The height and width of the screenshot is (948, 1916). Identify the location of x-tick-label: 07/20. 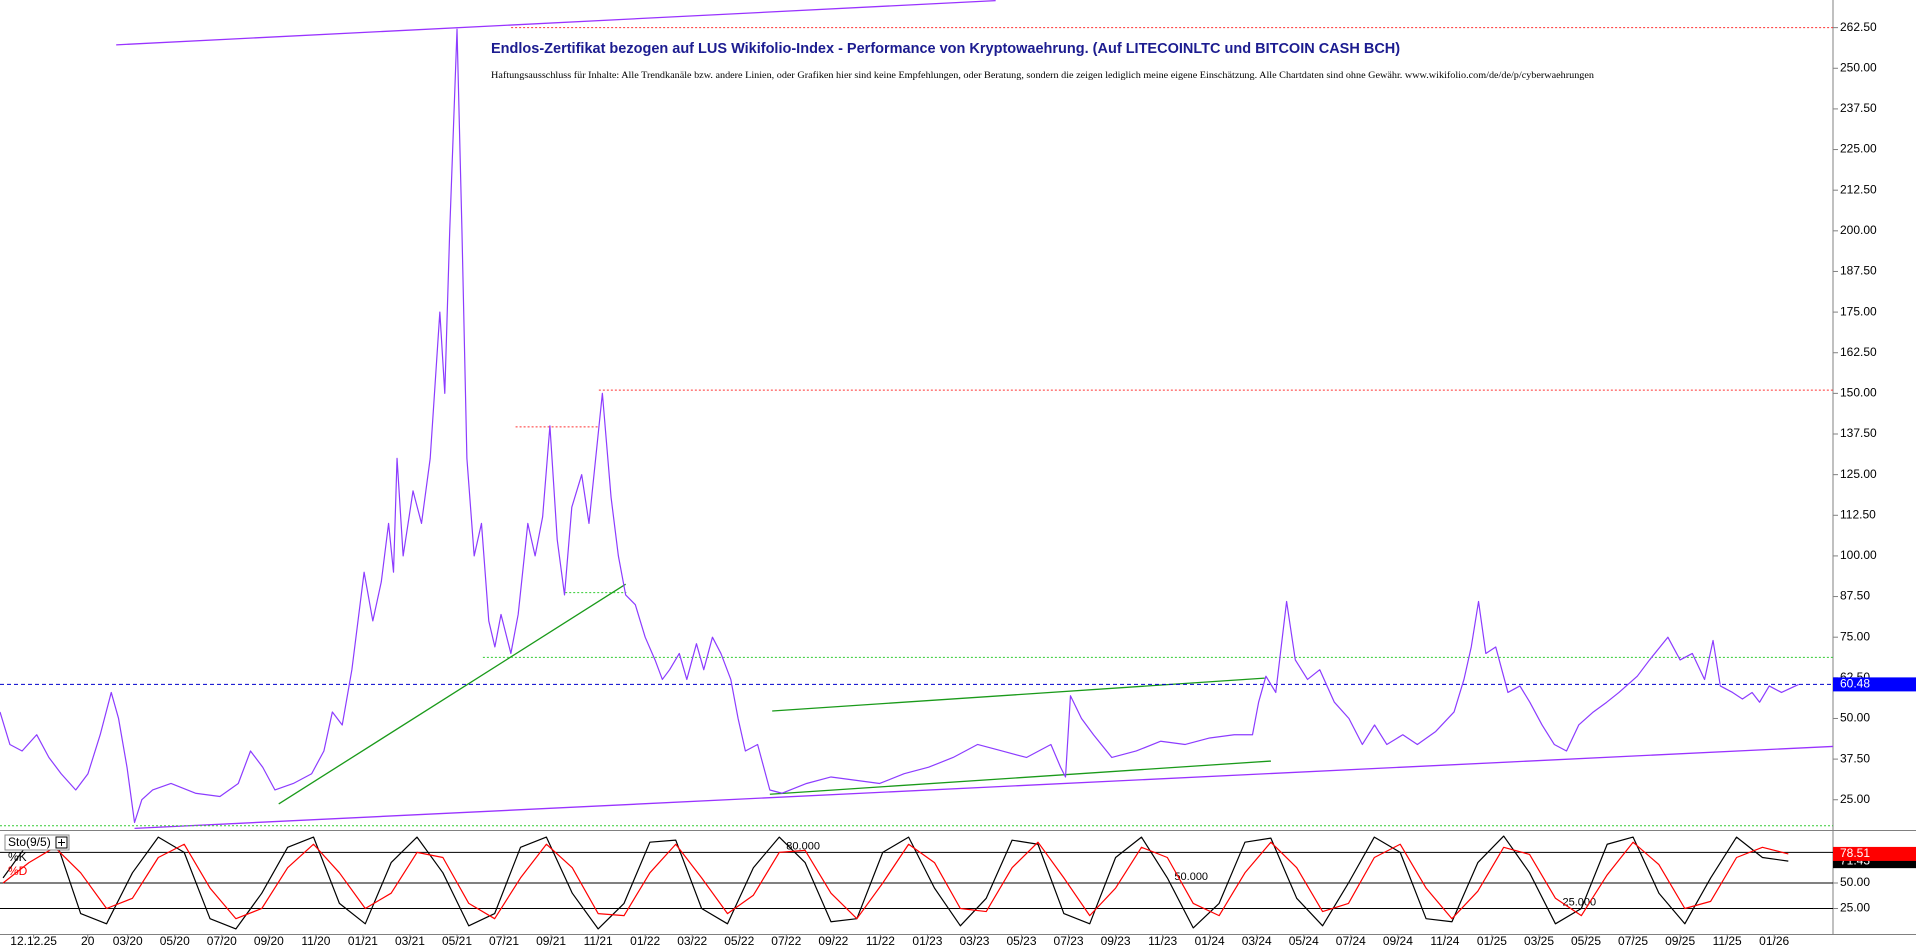
(222, 941).